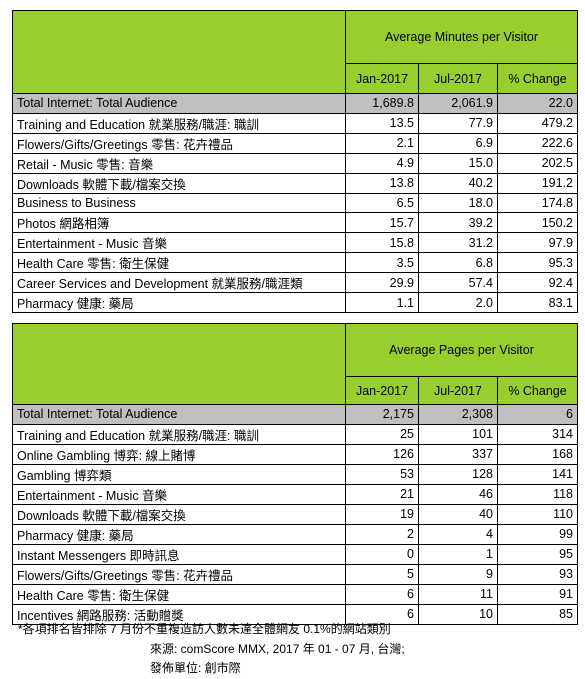 This screenshot has height=679, width=585. I want to click on cell-value: 4, so click(458, 534).